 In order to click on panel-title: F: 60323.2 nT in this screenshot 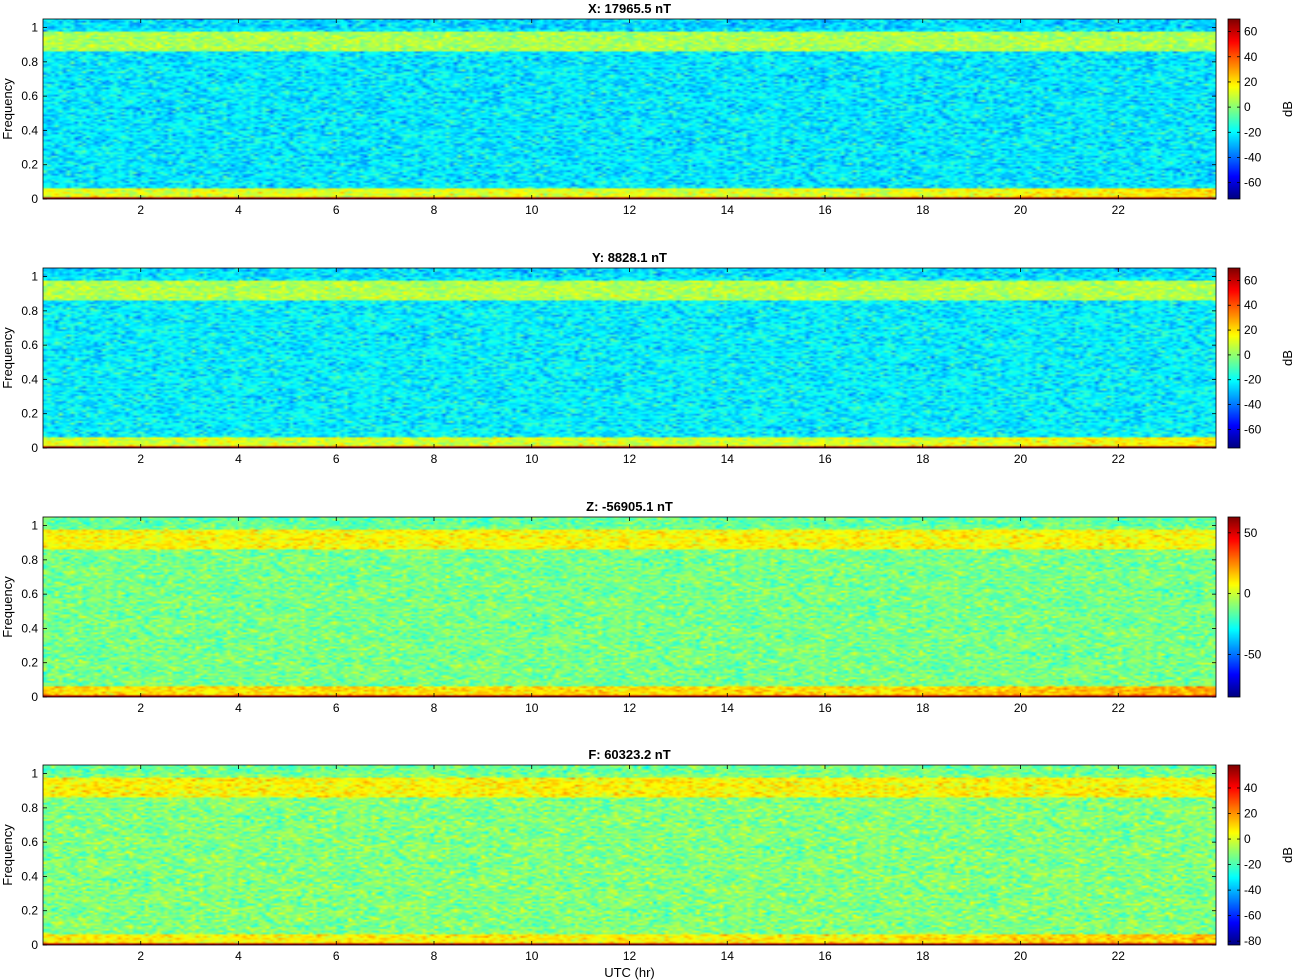, I will do `click(629, 754)`.